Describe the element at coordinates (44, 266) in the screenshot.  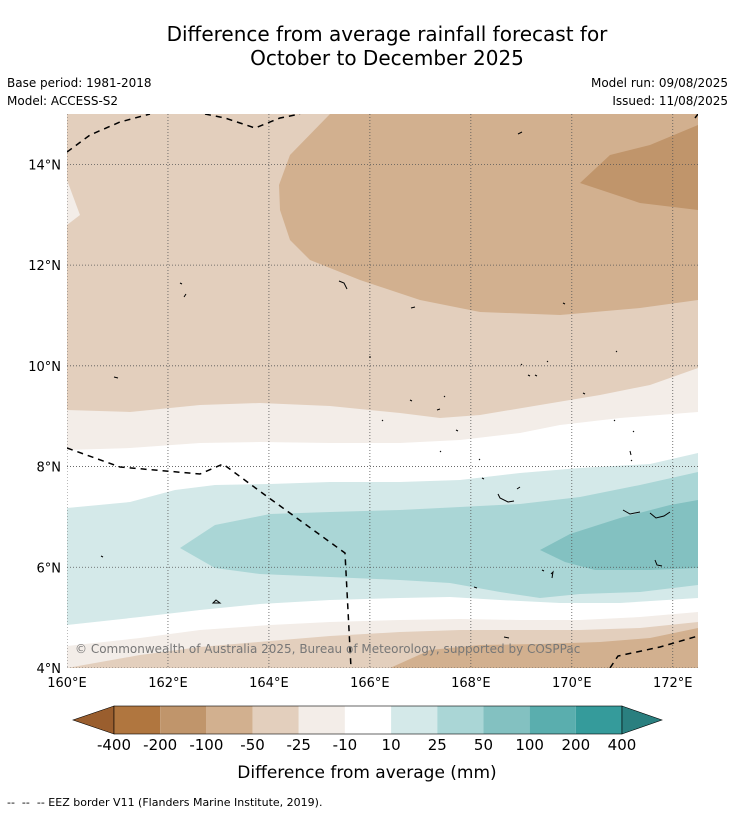
I see `lat-tick-label: 12°N` at that location.